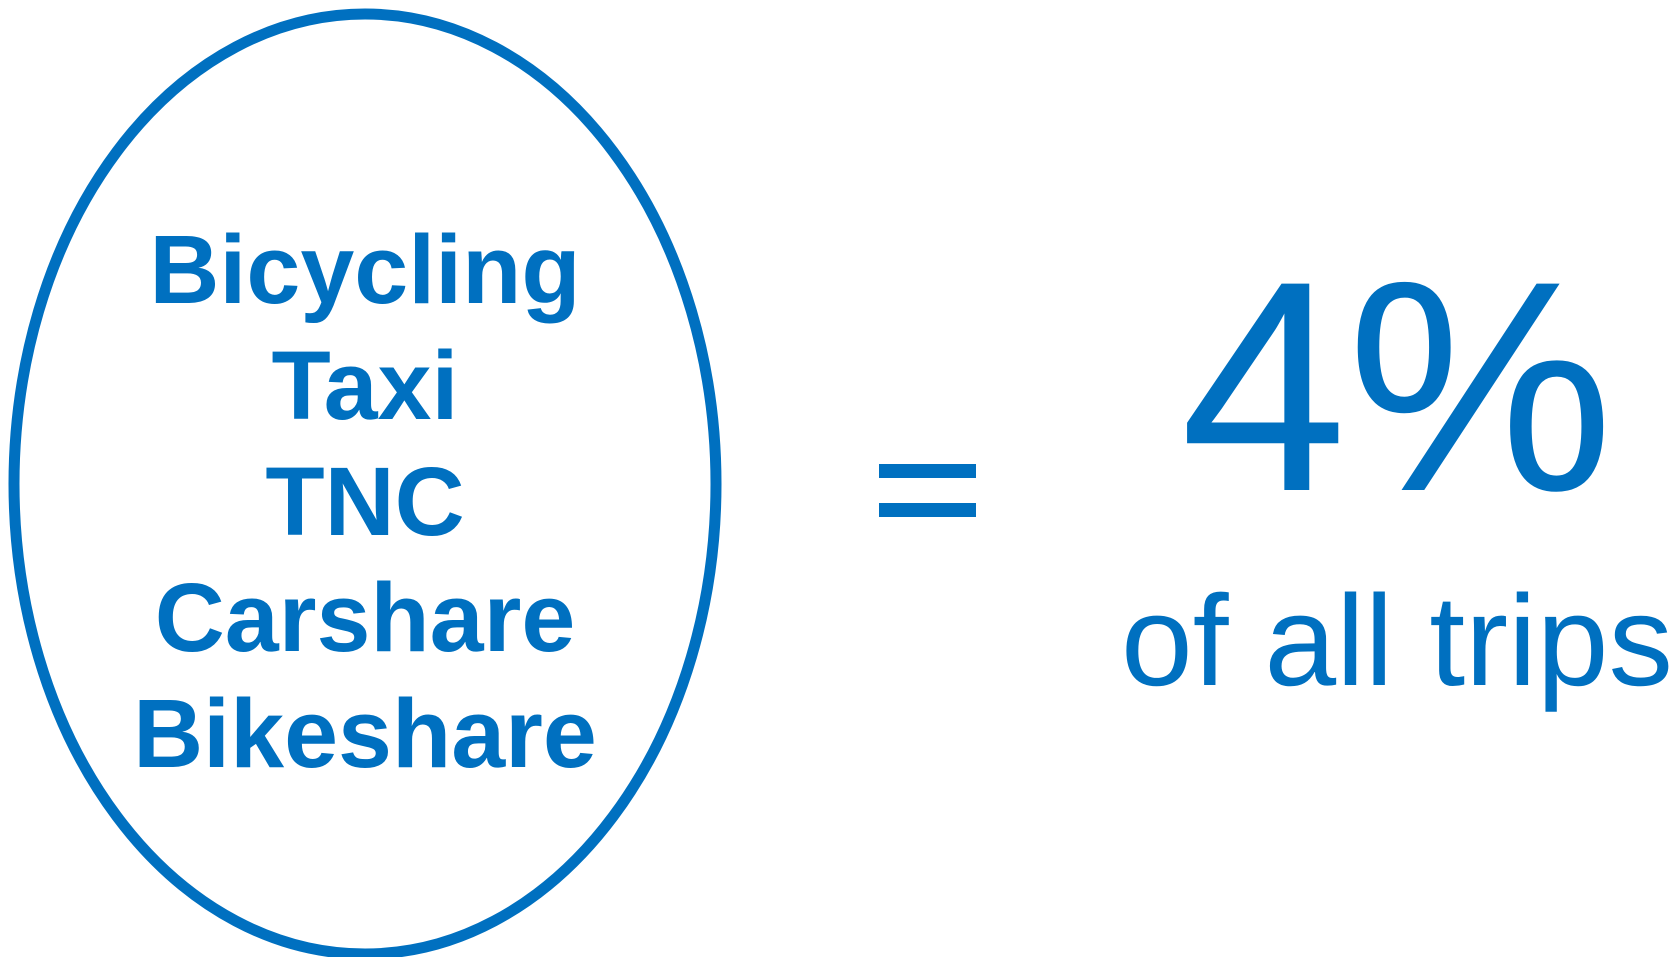  What do you see at coordinates (364, 501) in the screenshot?
I see `mode-label: TNC` at bounding box center [364, 501].